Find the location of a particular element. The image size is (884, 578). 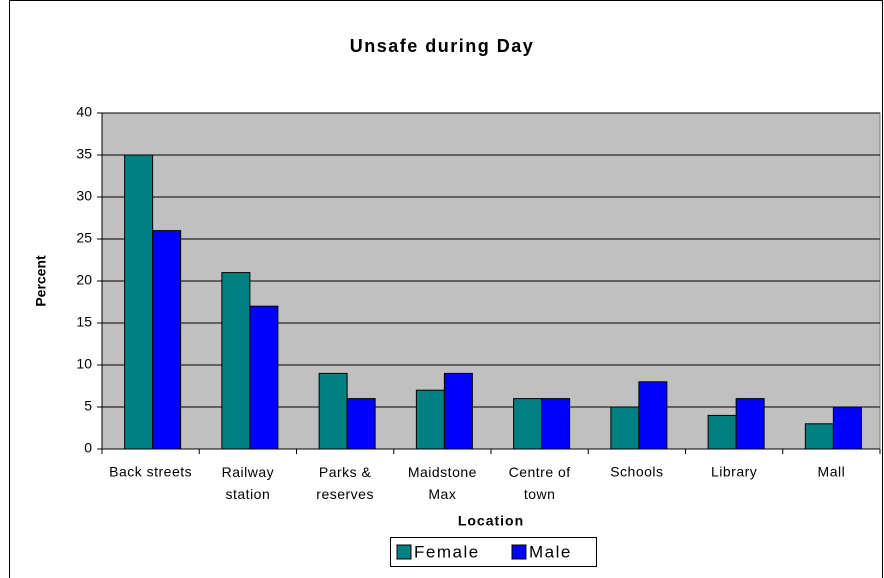

y-tick-label: 35 is located at coordinates (84, 154).